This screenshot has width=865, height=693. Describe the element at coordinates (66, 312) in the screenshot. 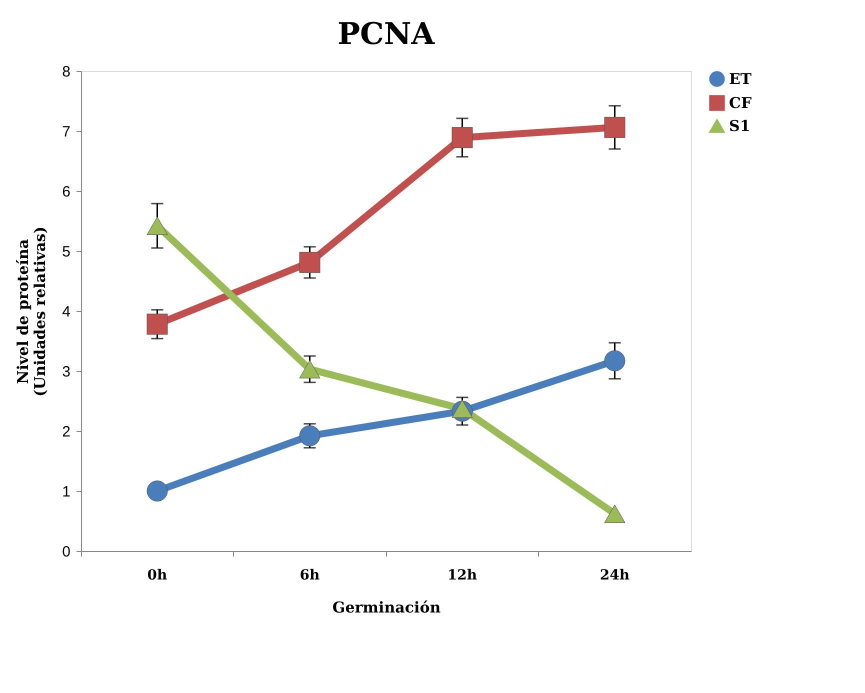

I see `y-tick-label: 4` at that location.